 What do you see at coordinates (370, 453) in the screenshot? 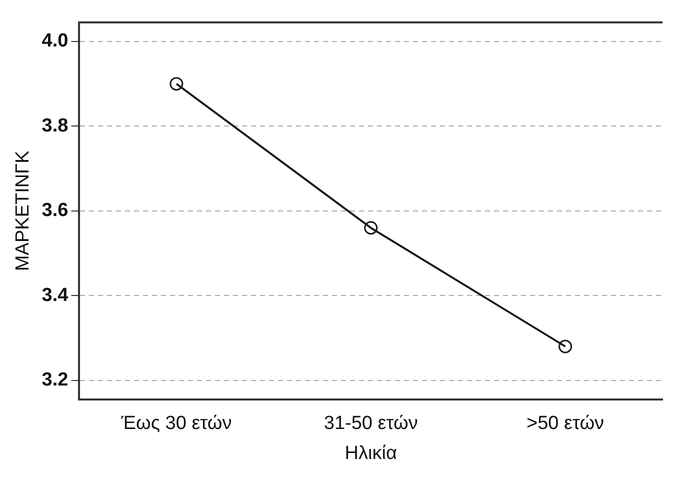
I see `x-axis-title: Ηλικία` at bounding box center [370, 453].